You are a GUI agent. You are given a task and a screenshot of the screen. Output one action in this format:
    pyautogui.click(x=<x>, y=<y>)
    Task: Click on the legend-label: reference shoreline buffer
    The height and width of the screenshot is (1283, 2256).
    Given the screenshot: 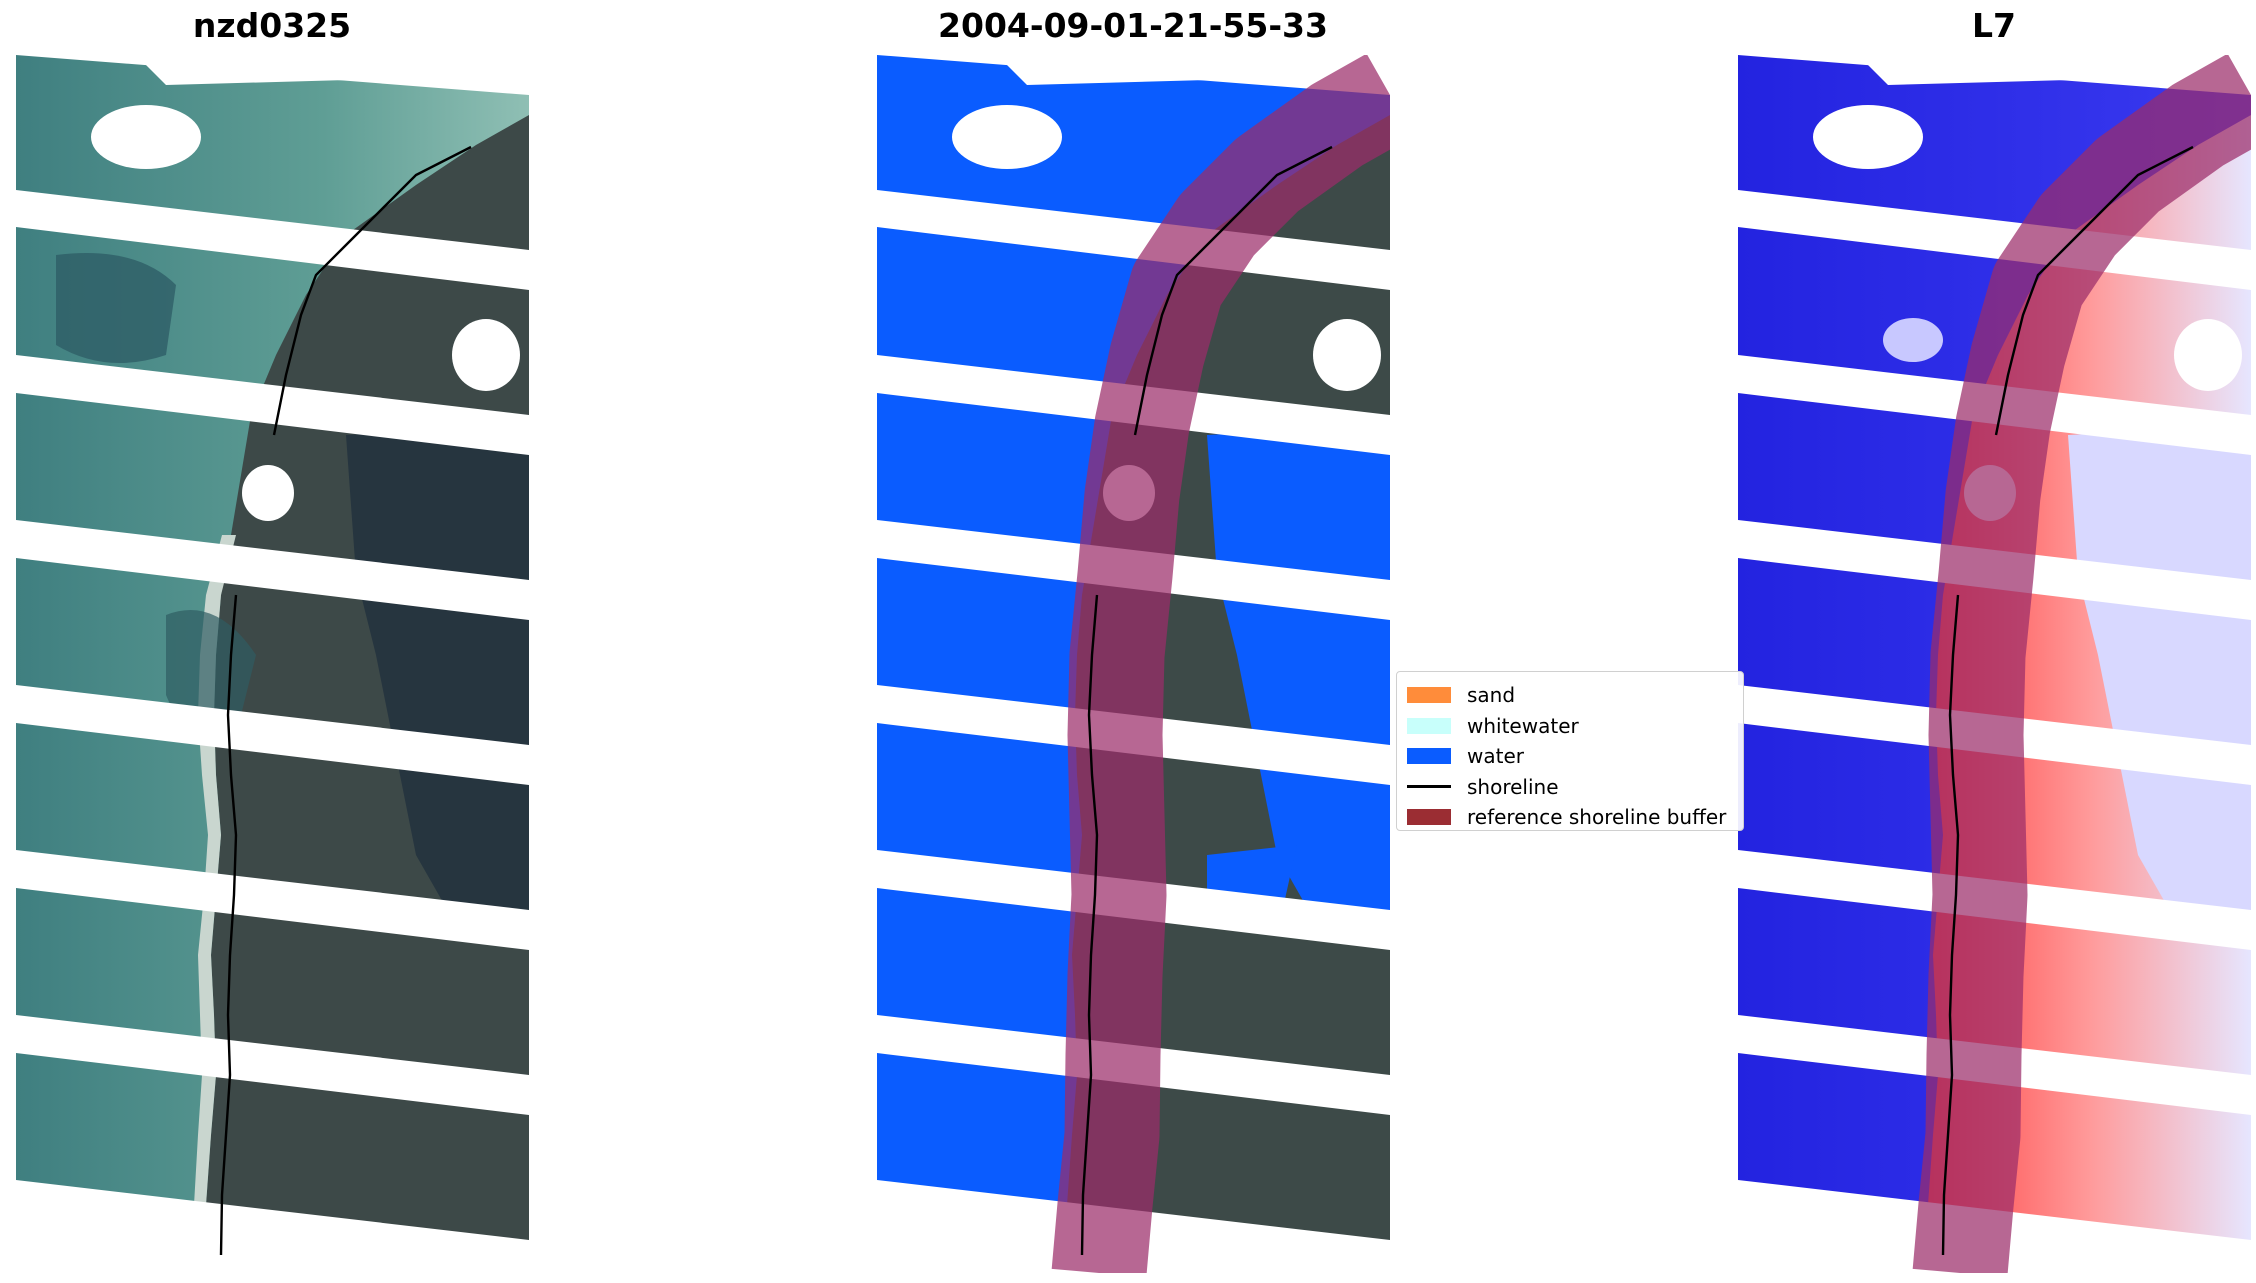 What is the action you would take?
    pyautogui.click(x=1597, y=817)
    